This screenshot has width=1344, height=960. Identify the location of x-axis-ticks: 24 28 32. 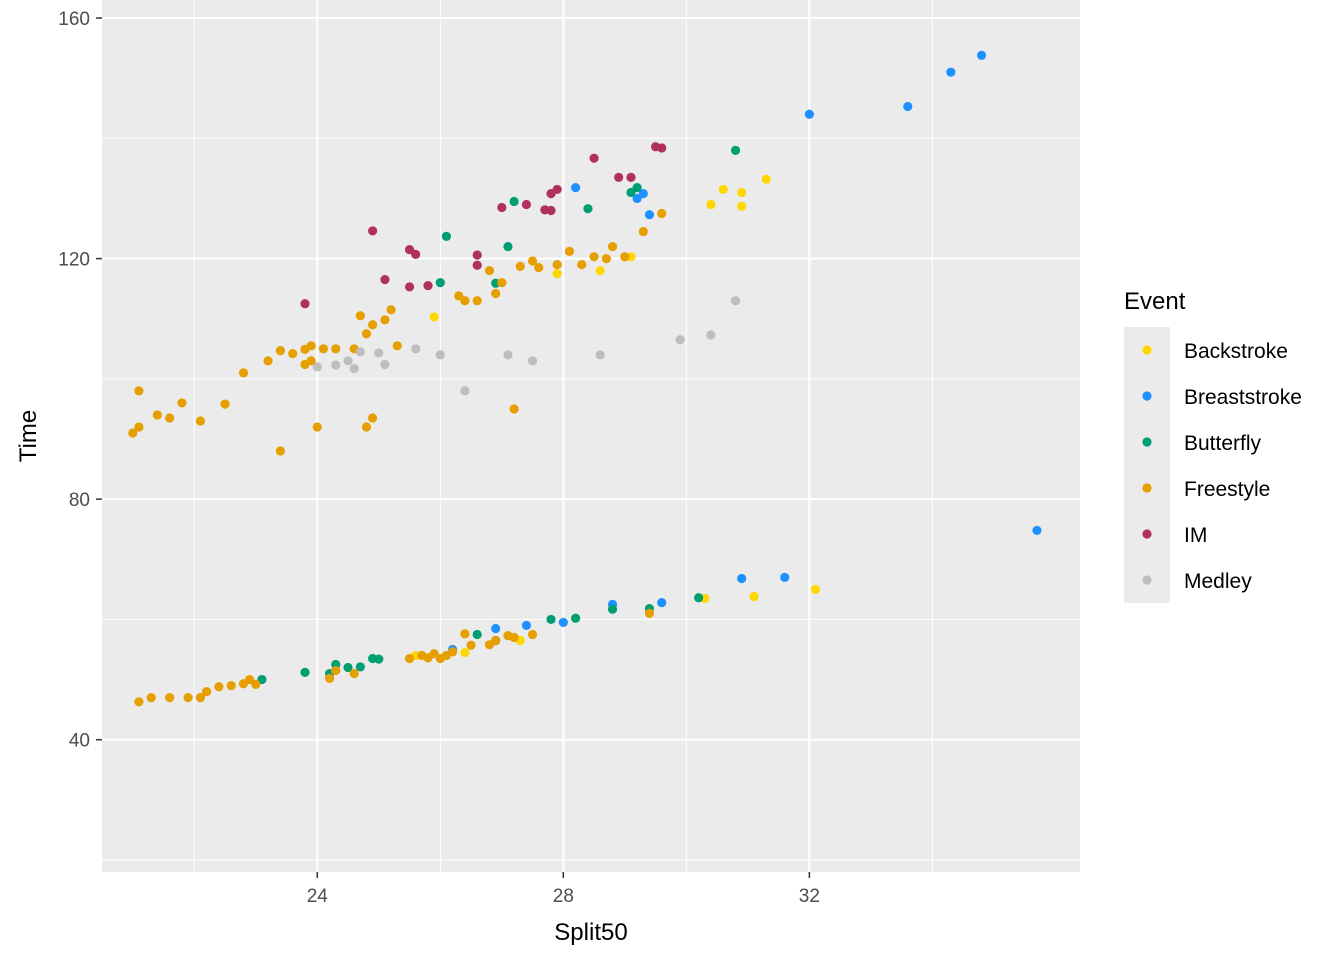
(563, 889).